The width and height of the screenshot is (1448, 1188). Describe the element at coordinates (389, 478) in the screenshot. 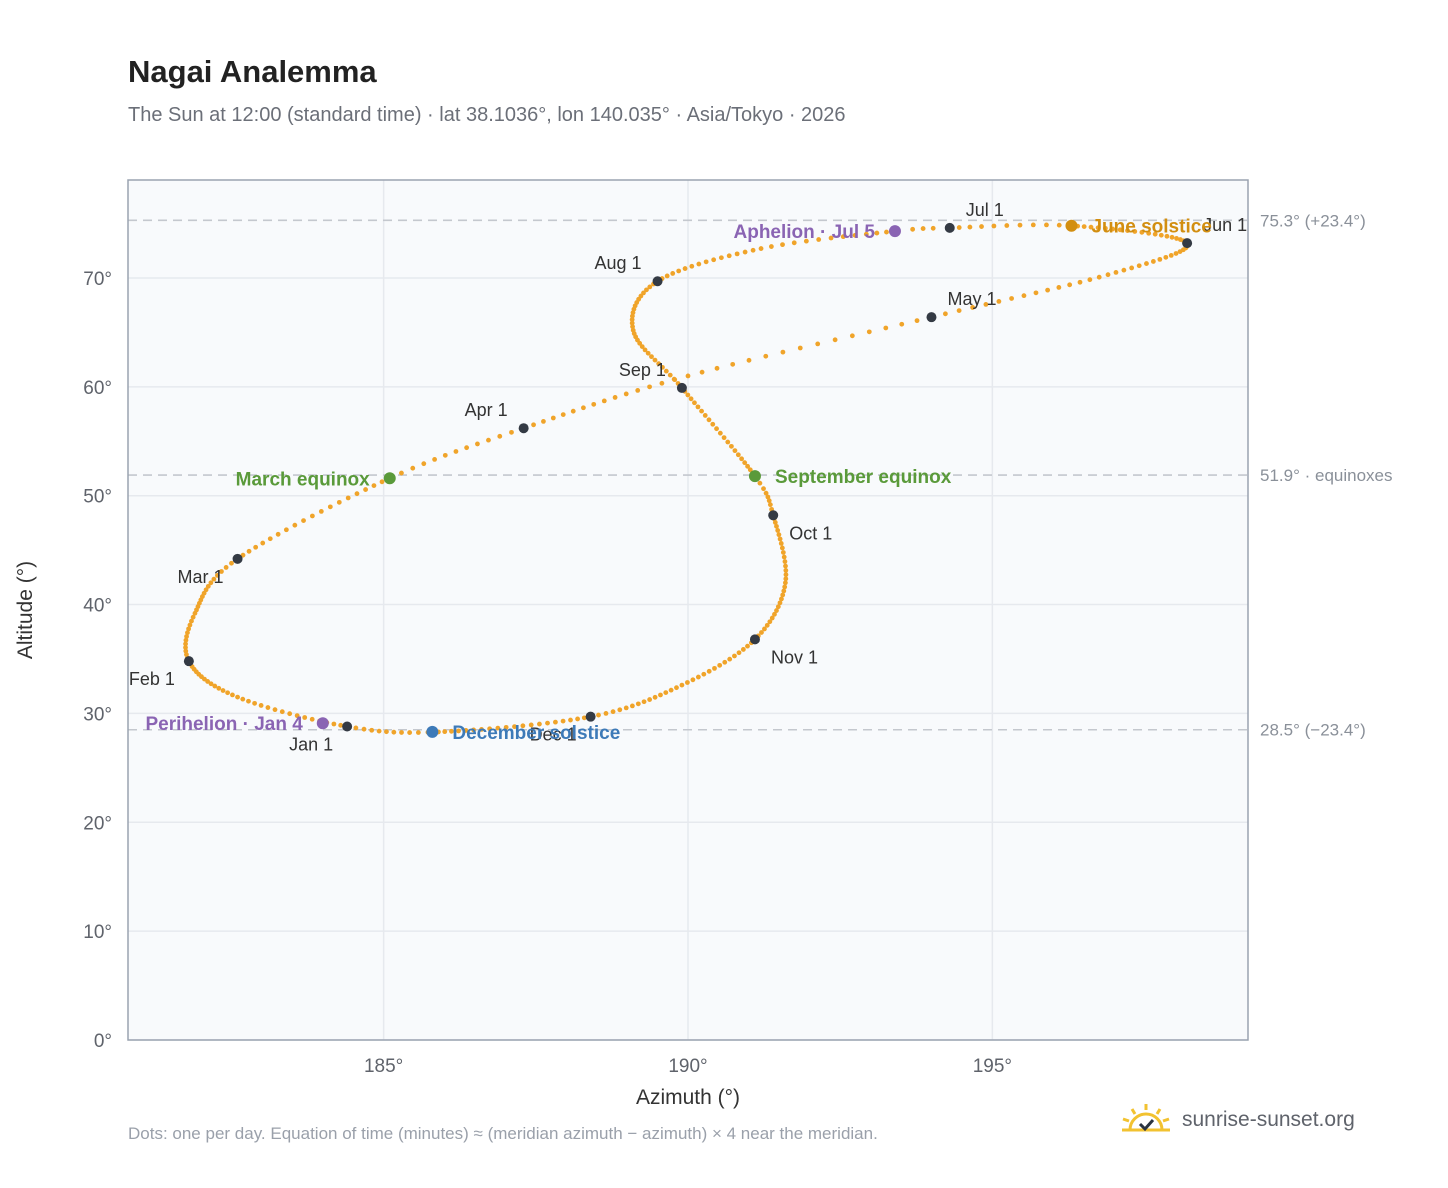

I see `event-marker` at that location.